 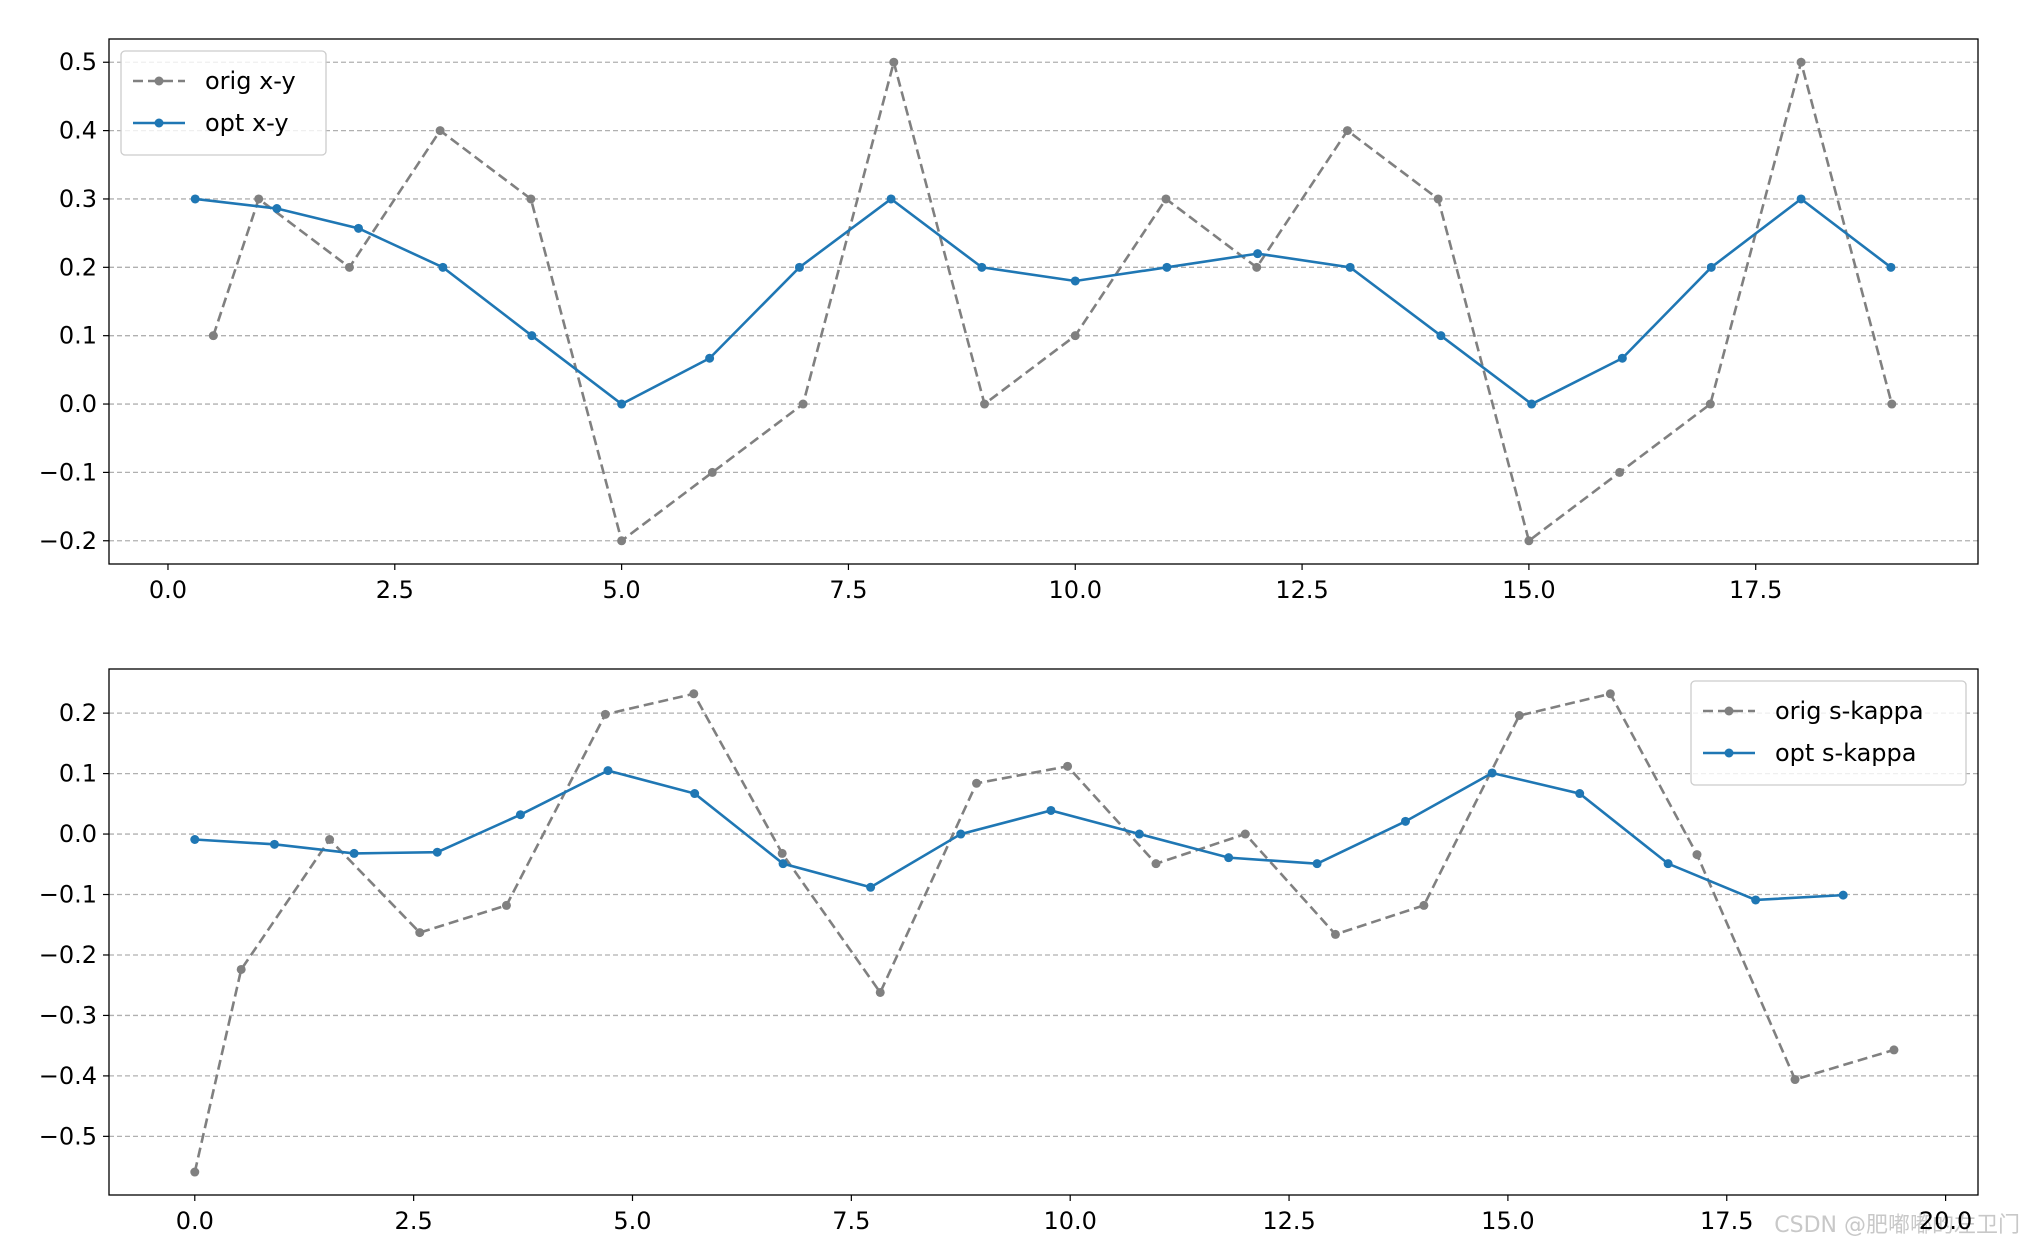 I want to click on x-tick-label: 0.0, so click(x=168, y=590).